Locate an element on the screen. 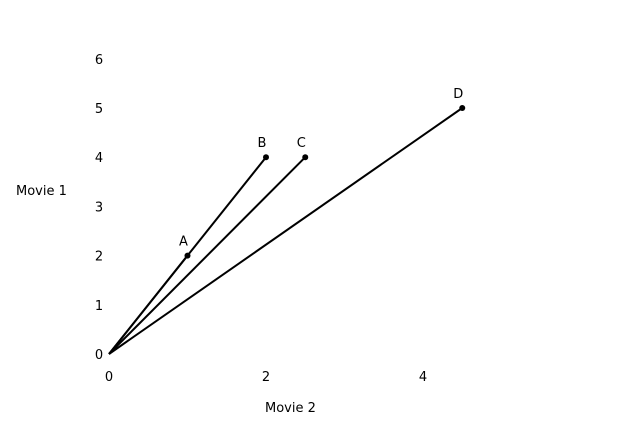  point-d is located at coordinates (462, 108).